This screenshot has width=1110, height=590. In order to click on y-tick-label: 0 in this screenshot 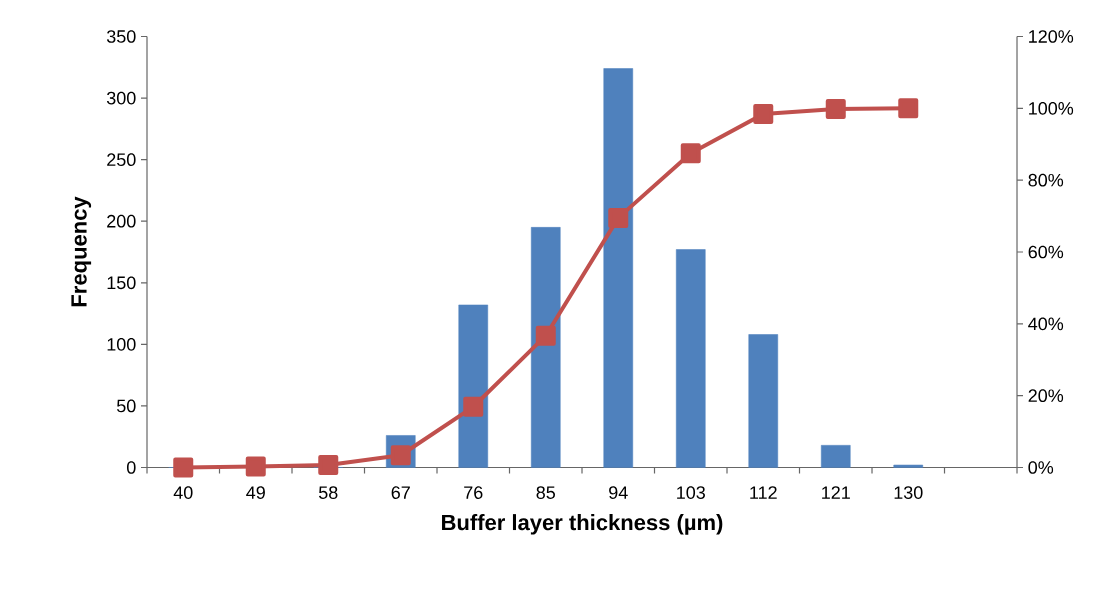, I will do `click(131, 467)`.